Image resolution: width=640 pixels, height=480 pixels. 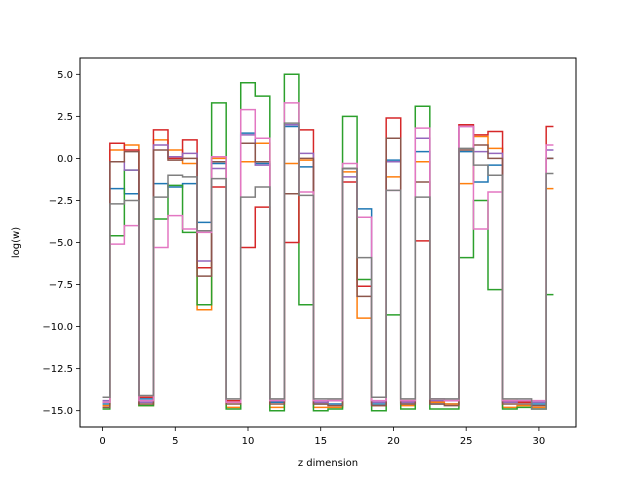 I want to click on x-axis-title: z dimension, so click(x=328, y=463).